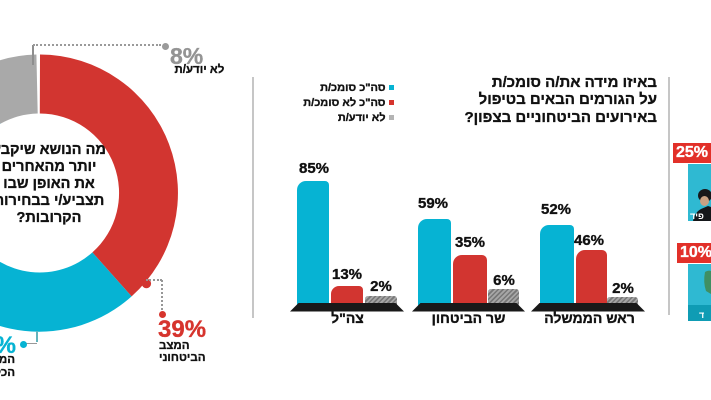 This screenshot has width=711, height=400. Describe the element at coordinates (697, 216) in the screenshot. I see `svg-text: פיד` at that location.